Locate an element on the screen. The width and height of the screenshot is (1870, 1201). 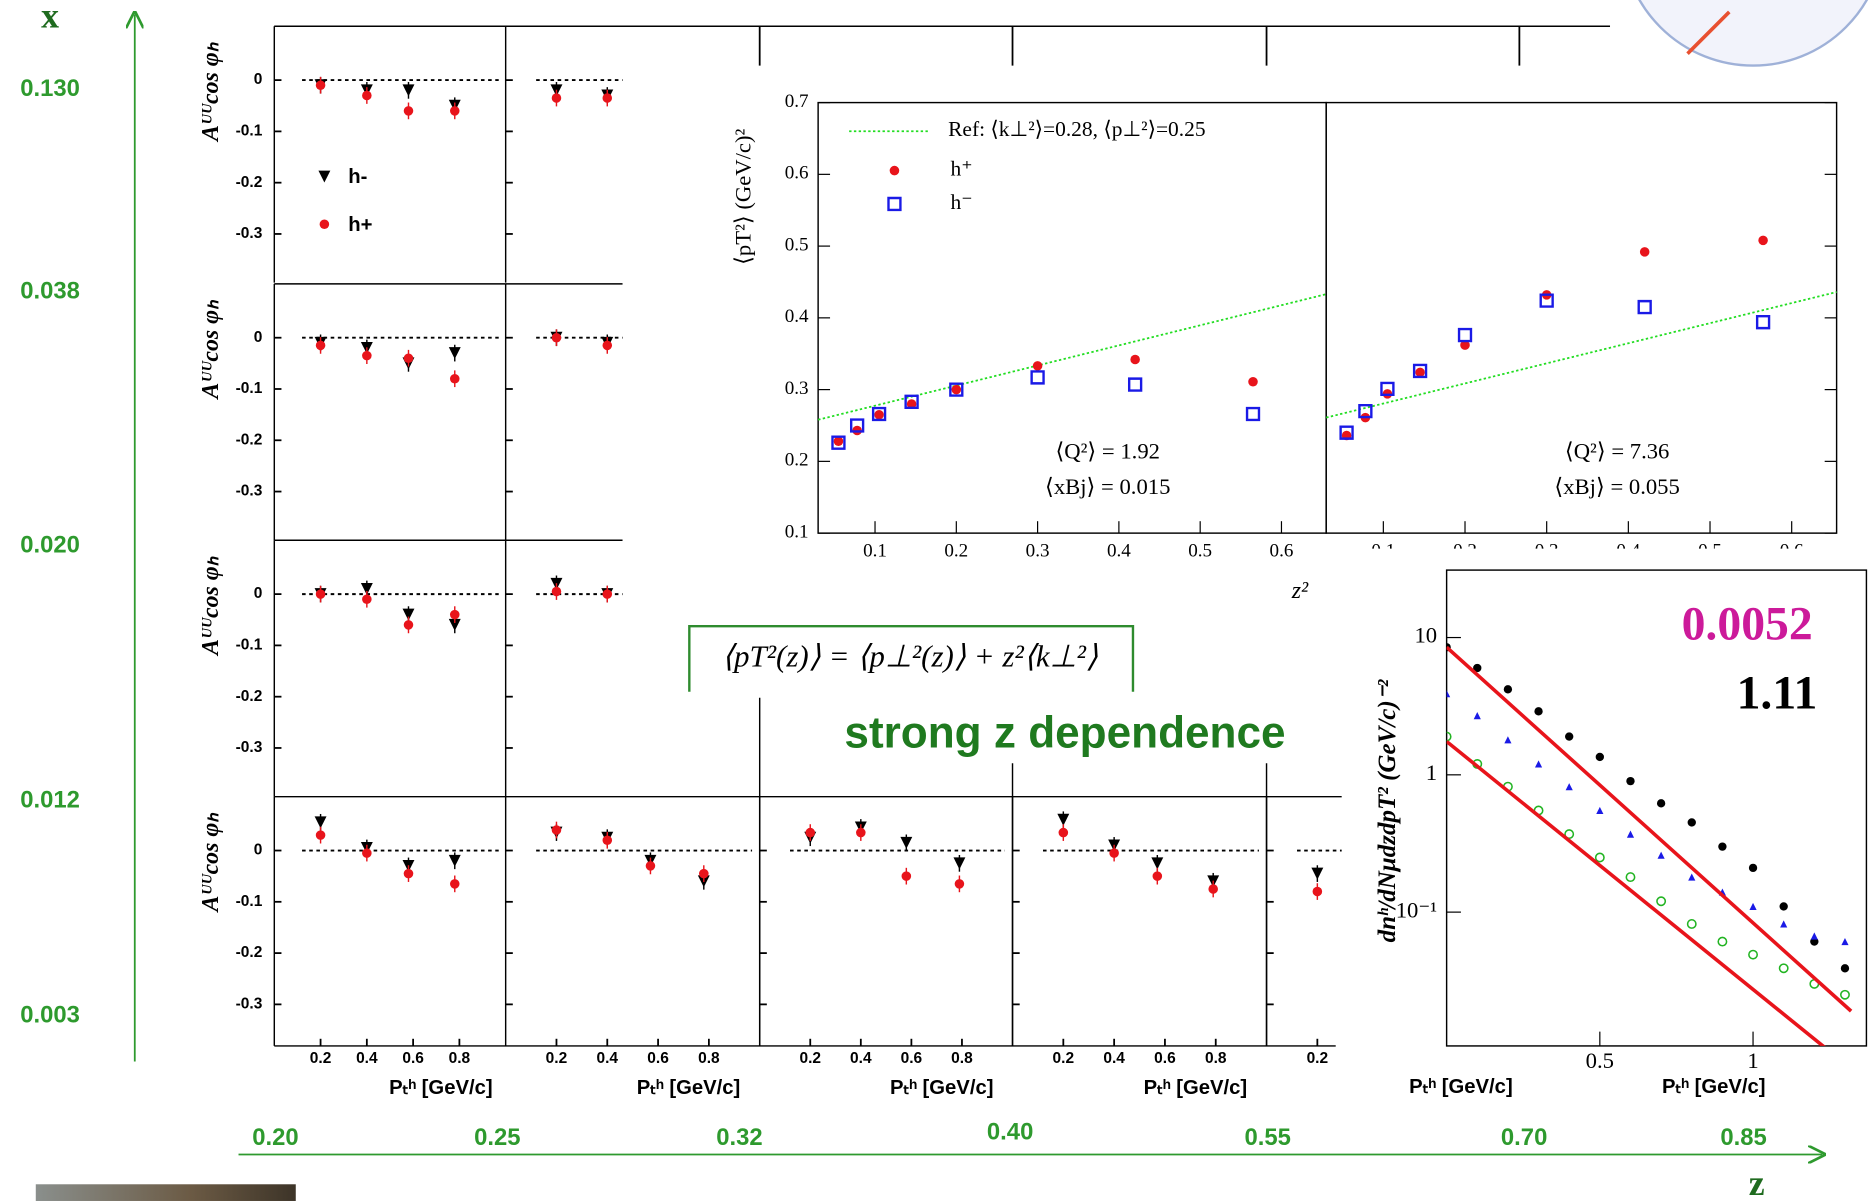
fit-line is located at coordinates (1636, 893).